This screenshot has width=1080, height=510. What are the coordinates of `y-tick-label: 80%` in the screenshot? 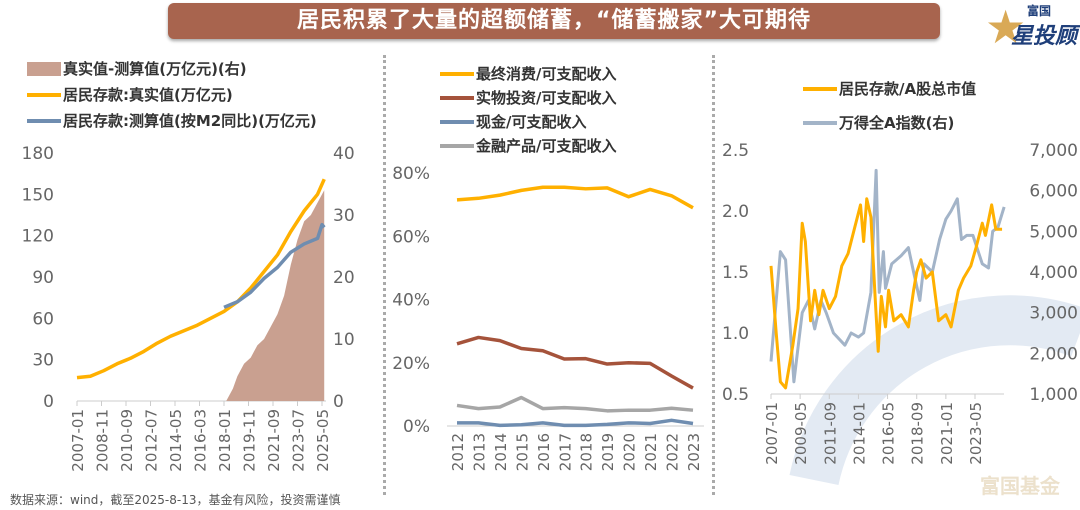 It's located at (411, 174).